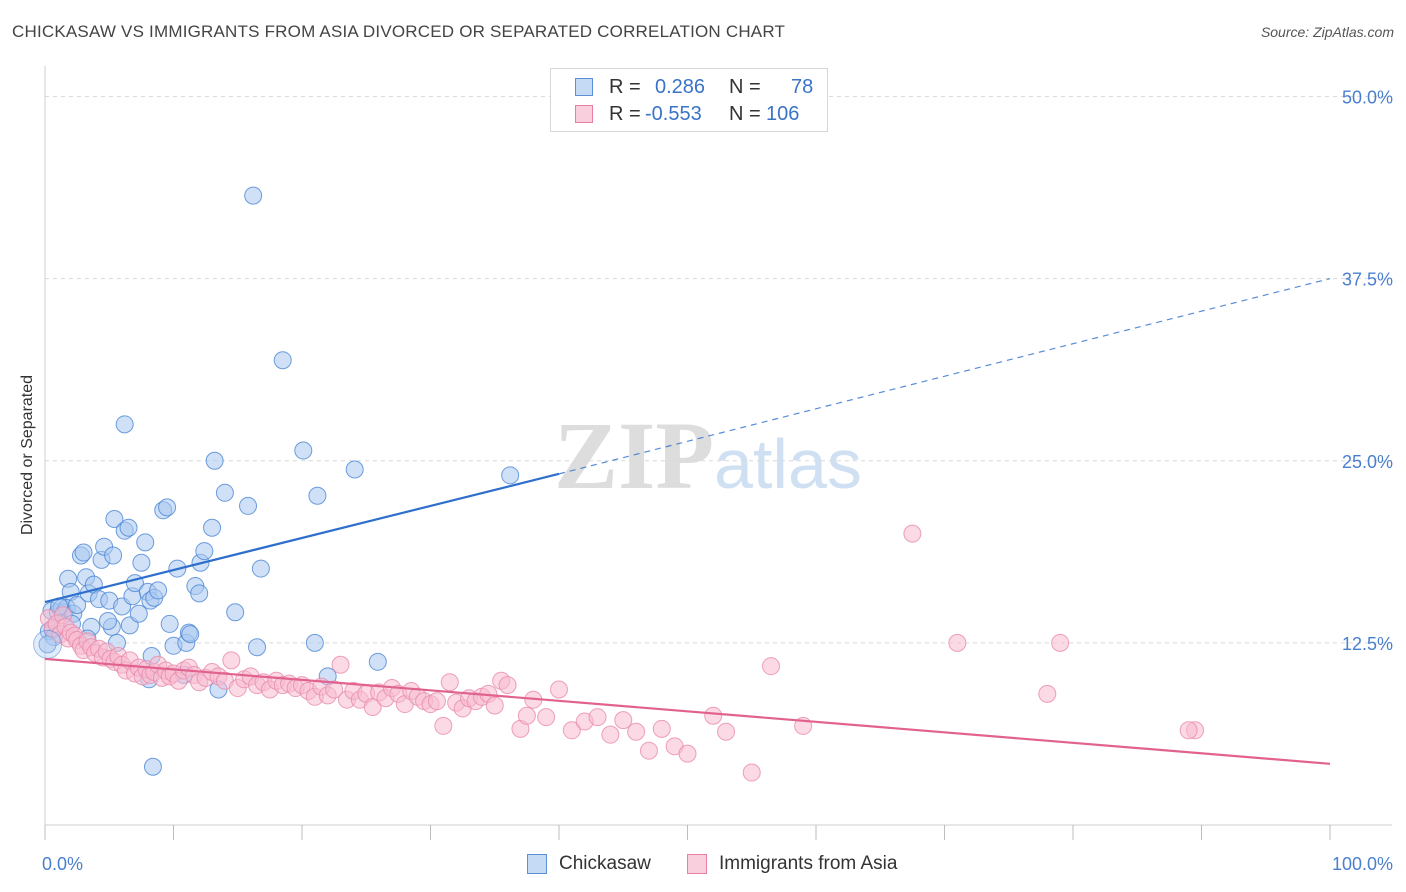 The height and width of the screenshot is (892, 1406). I want to click on y-tick-label: 12.5%, so click(1367, 644).